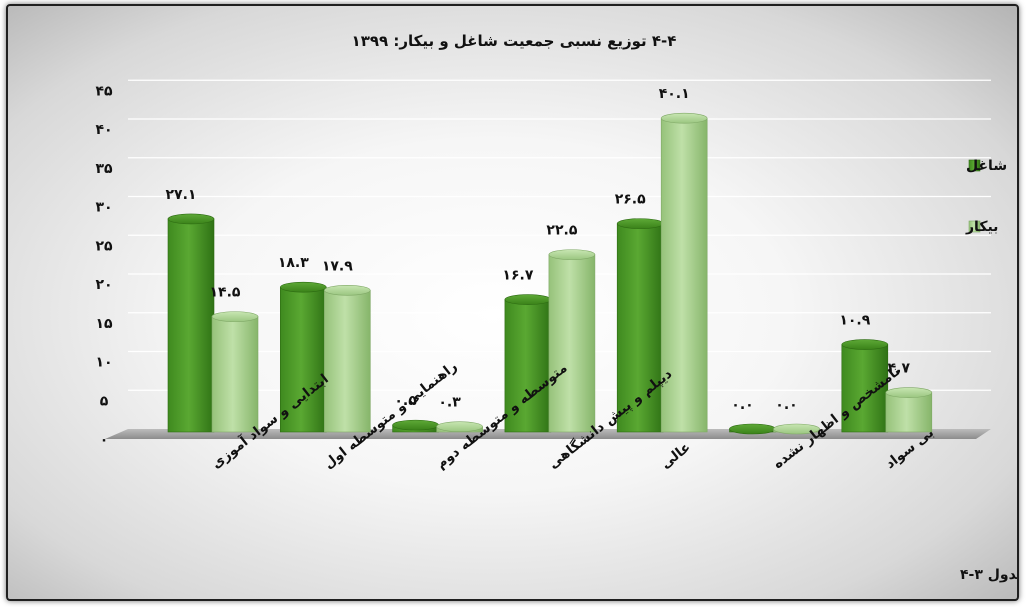 Image resolution: width=1027 pixels, height=607 pixels. What do you see at coordinates (674, 94) in the screenshot?
I see `data-label-series-1-cat-4: ۴۰.۱` at bounding box center [674, 94].